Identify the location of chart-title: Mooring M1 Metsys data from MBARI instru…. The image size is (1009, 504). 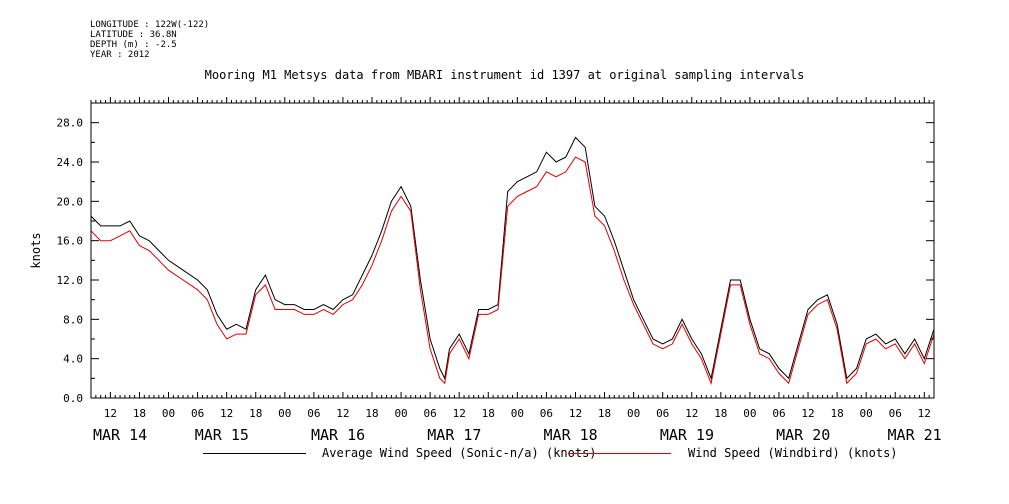
(504, 75).